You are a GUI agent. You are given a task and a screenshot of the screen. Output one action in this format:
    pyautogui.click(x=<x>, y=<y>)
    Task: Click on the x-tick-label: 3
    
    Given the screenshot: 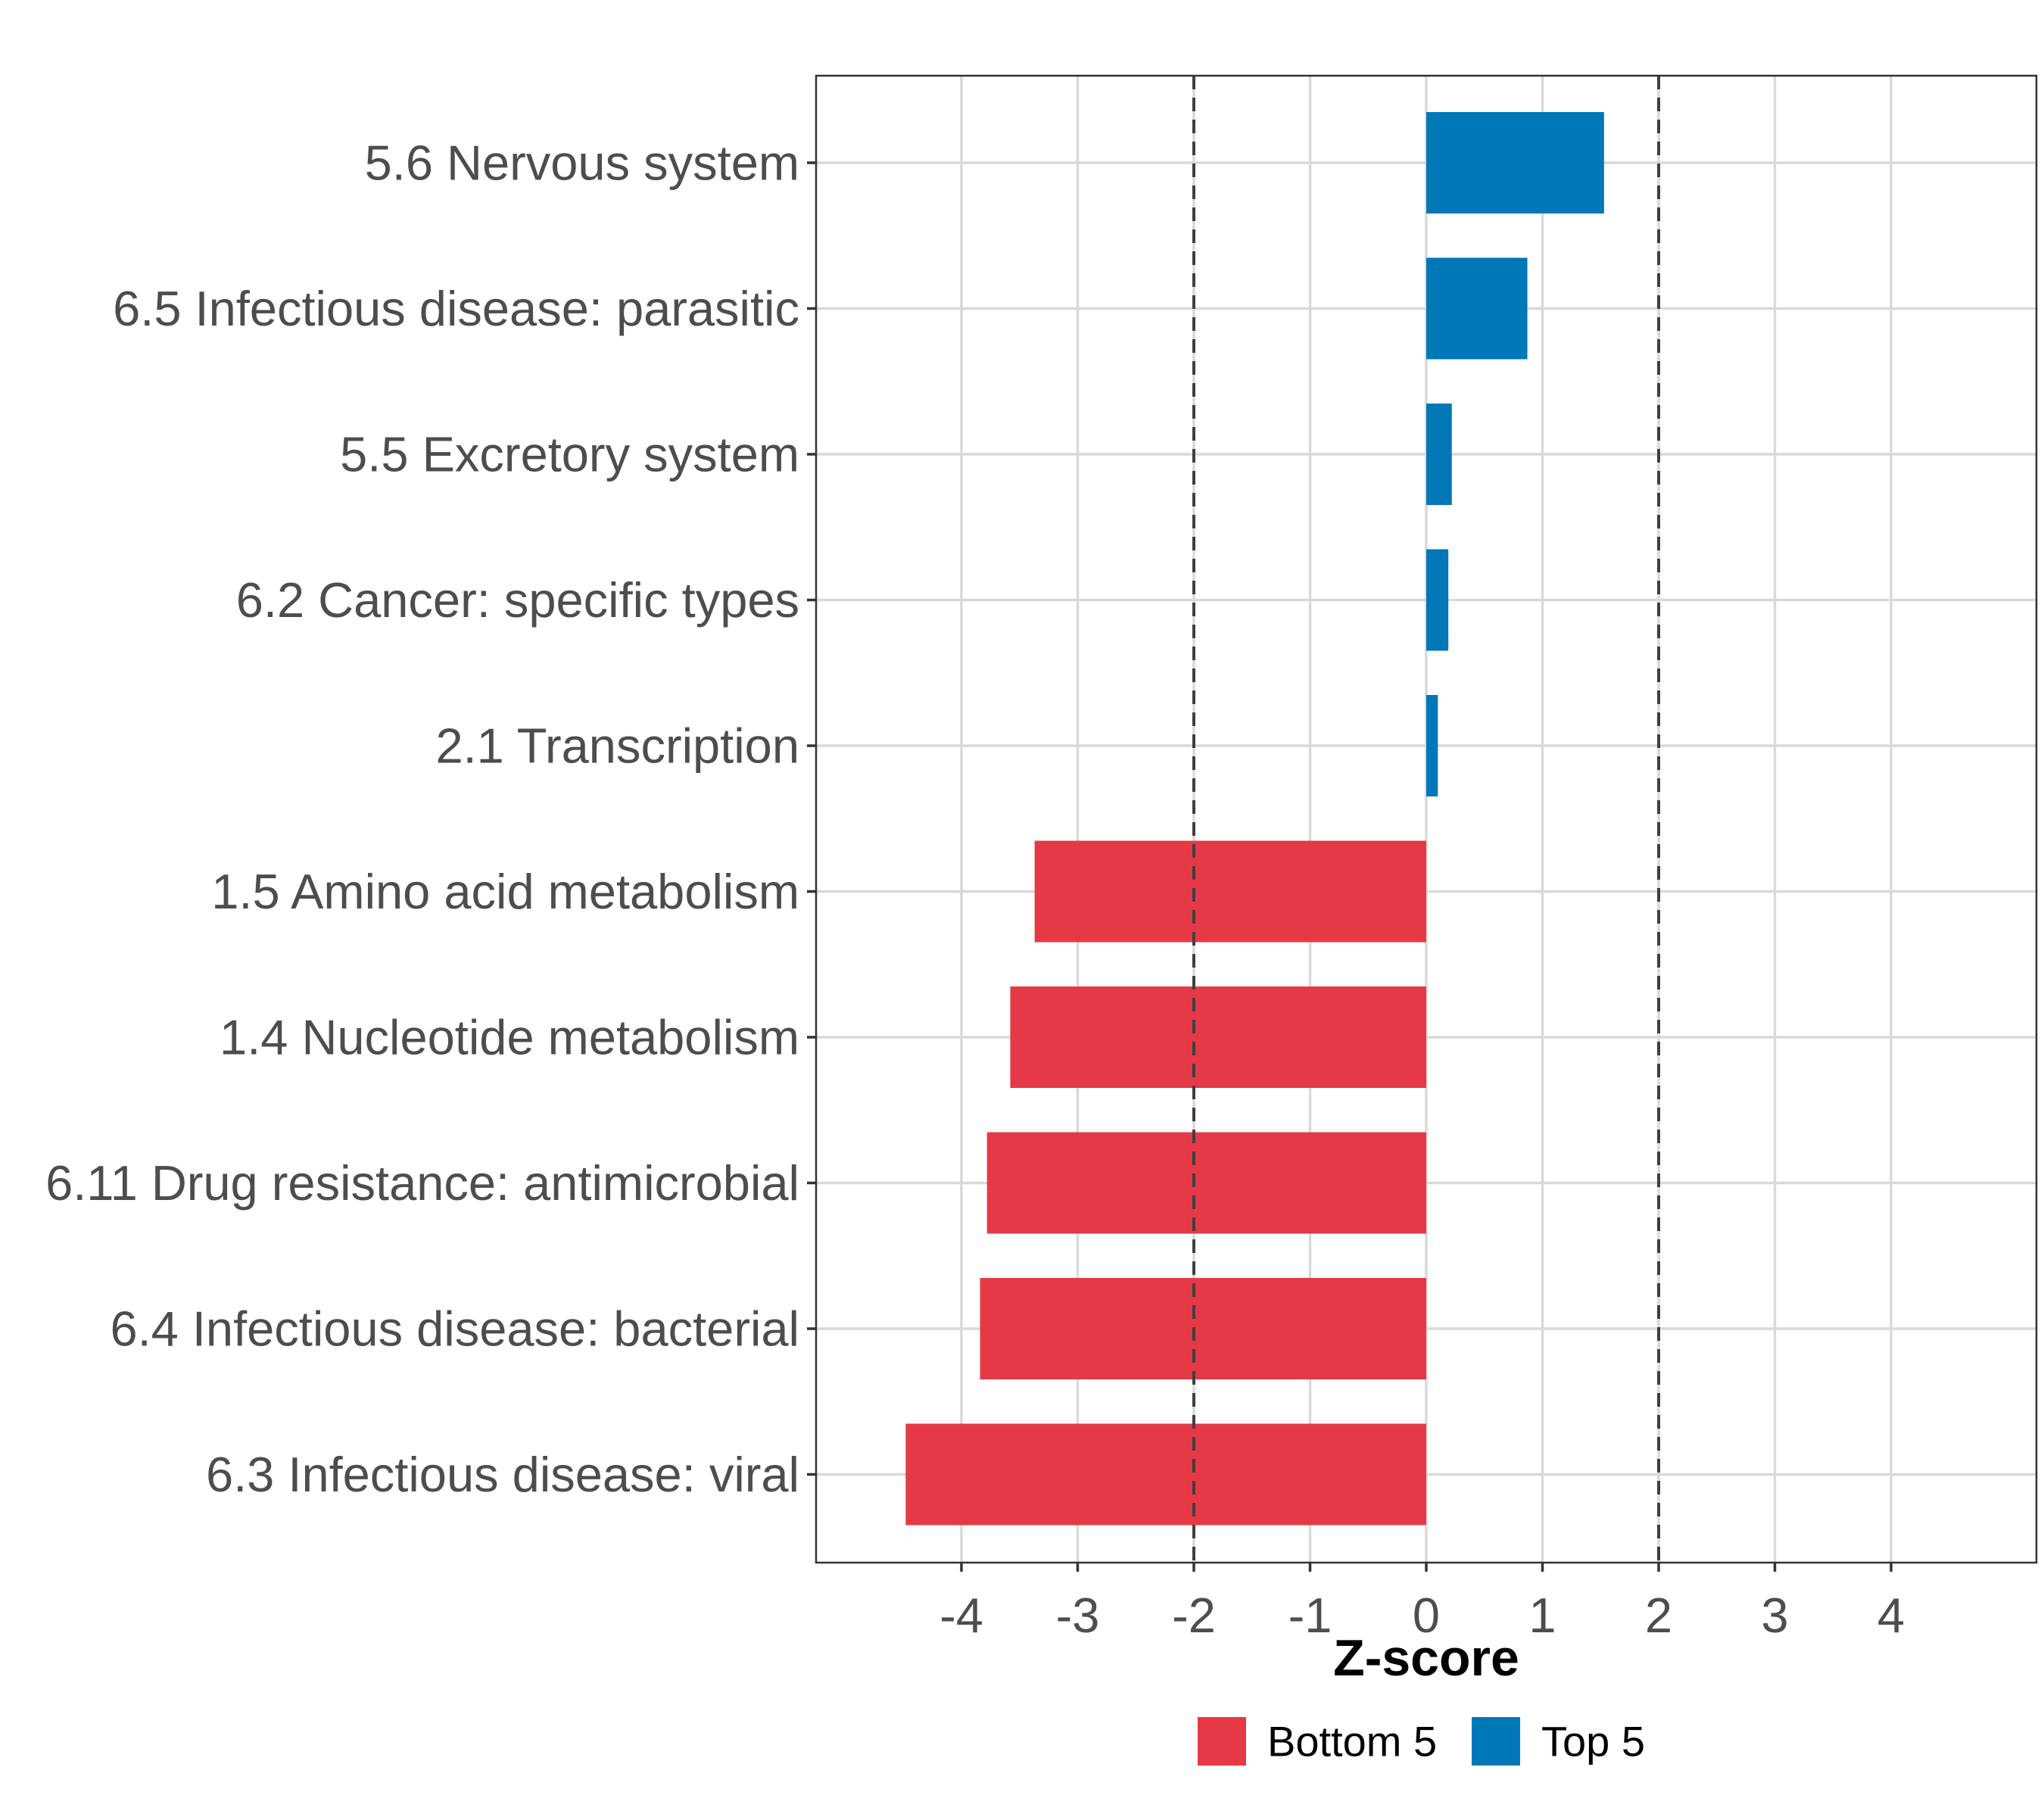 What is the action you would take?
    pyautogui.click(x=1774, y=1615)
    